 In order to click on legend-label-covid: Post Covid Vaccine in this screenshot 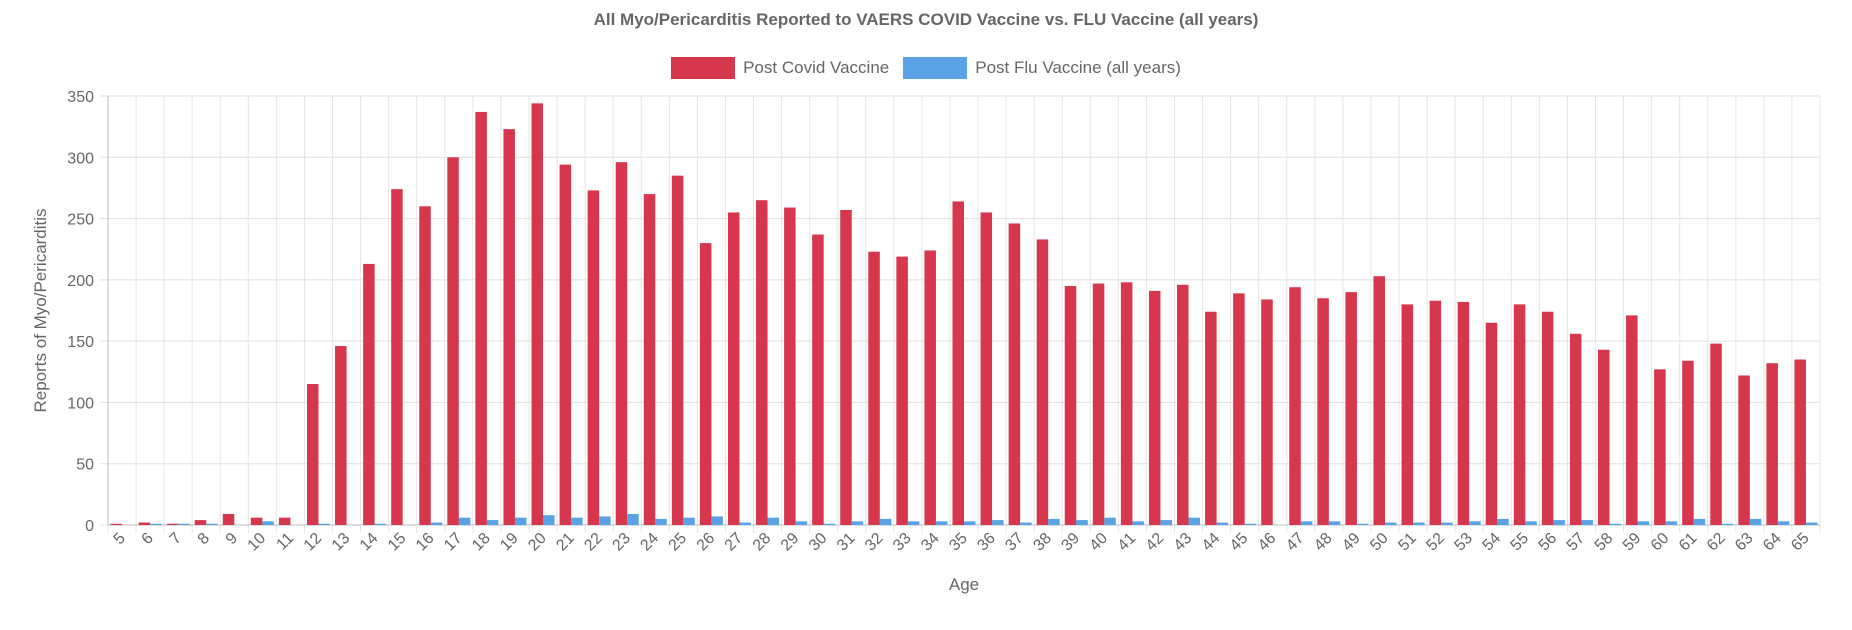, I will do `click(816, 67)`.